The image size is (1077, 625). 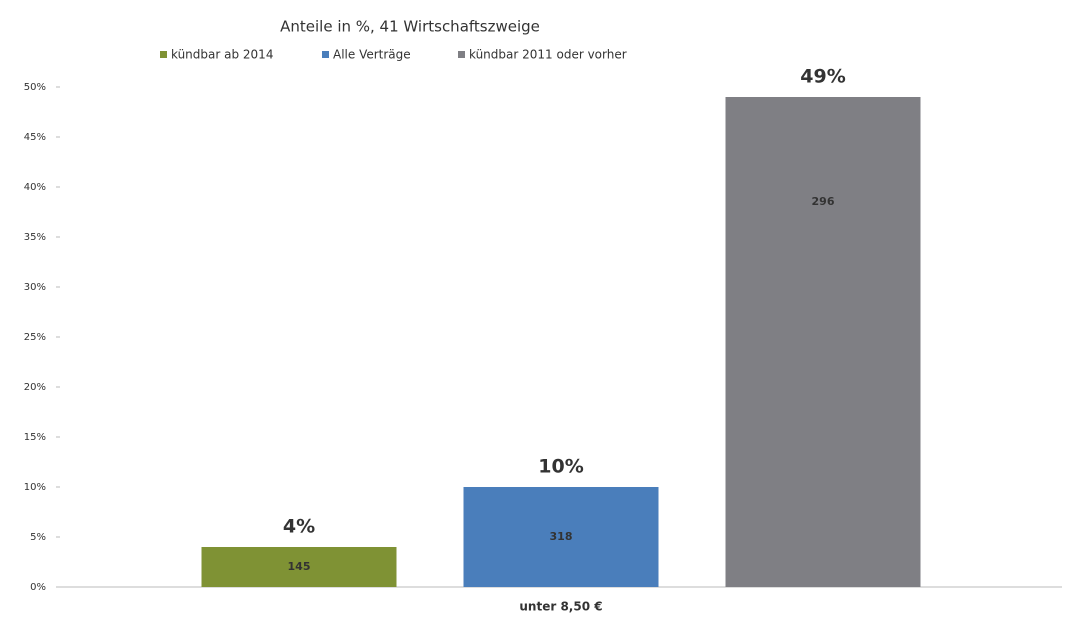 I want to click on y-tick-label: 45%, so click(x=35, y=137).